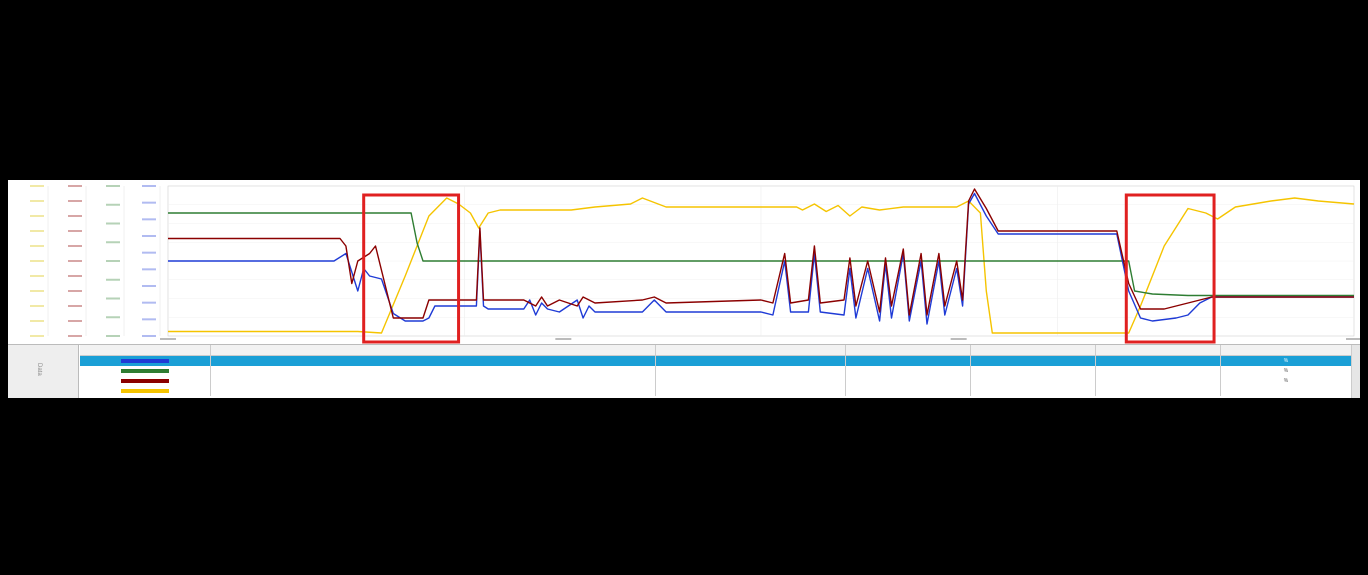 This screenshot has height=575, width=1368. I want to click on signal-table-panel: Data %%%, so click(684, 371).